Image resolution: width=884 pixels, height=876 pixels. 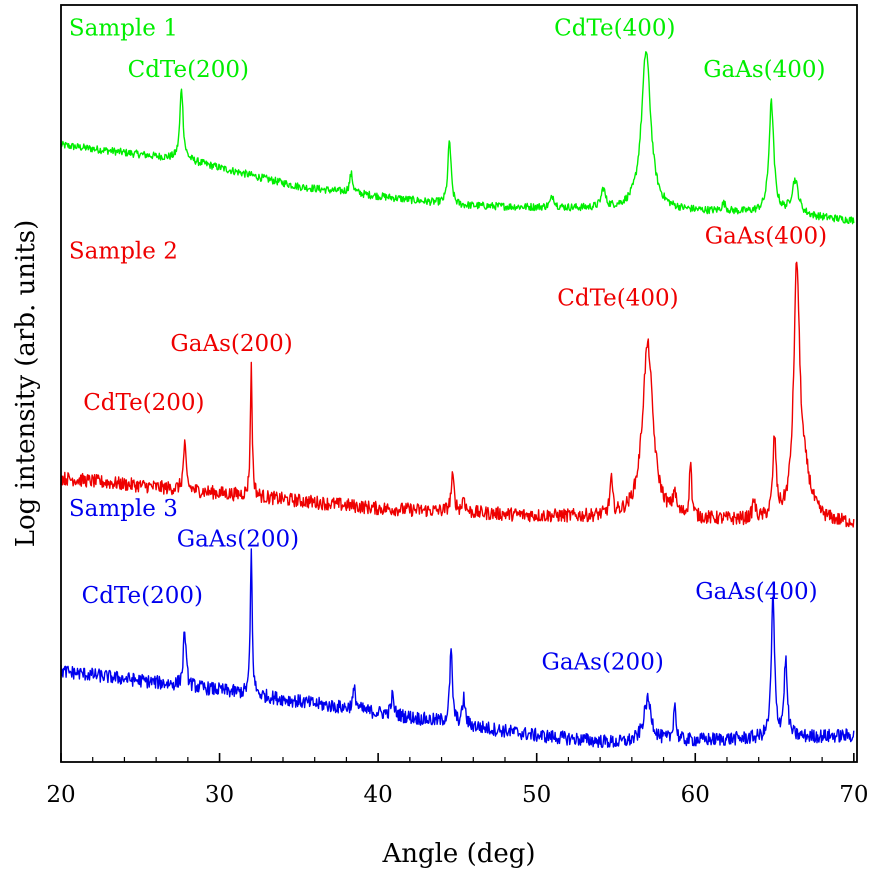 I want to click on series-label-2: Sample 2, so click(x=123, y=252).